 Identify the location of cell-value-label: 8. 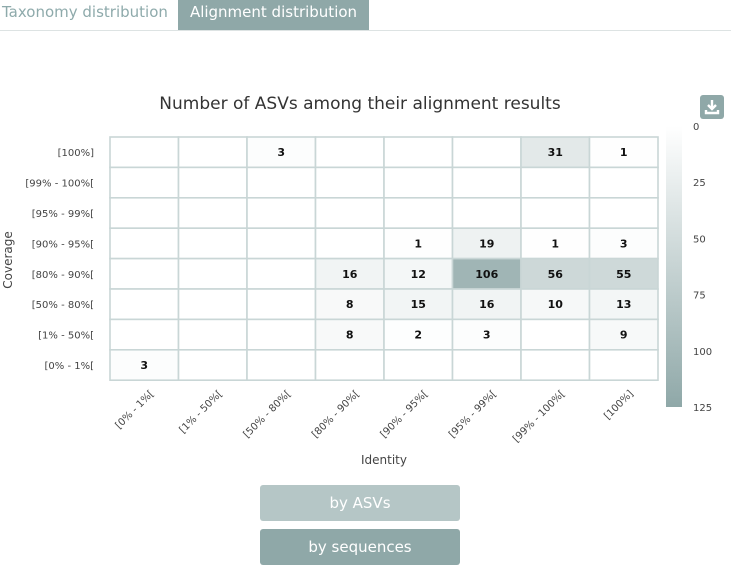
(350, 335).